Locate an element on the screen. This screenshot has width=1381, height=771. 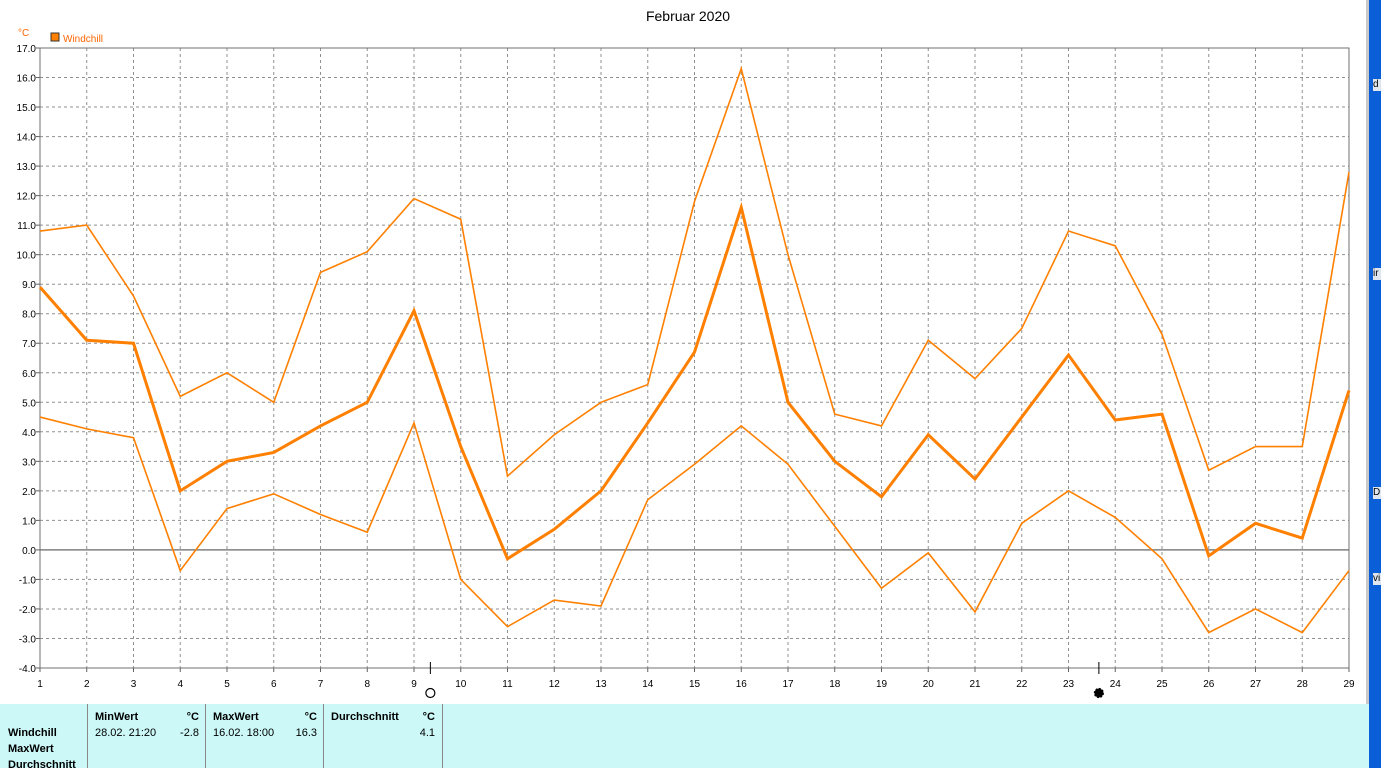
legend-label-windchill: Windchill is located at coordinates (83, 39).